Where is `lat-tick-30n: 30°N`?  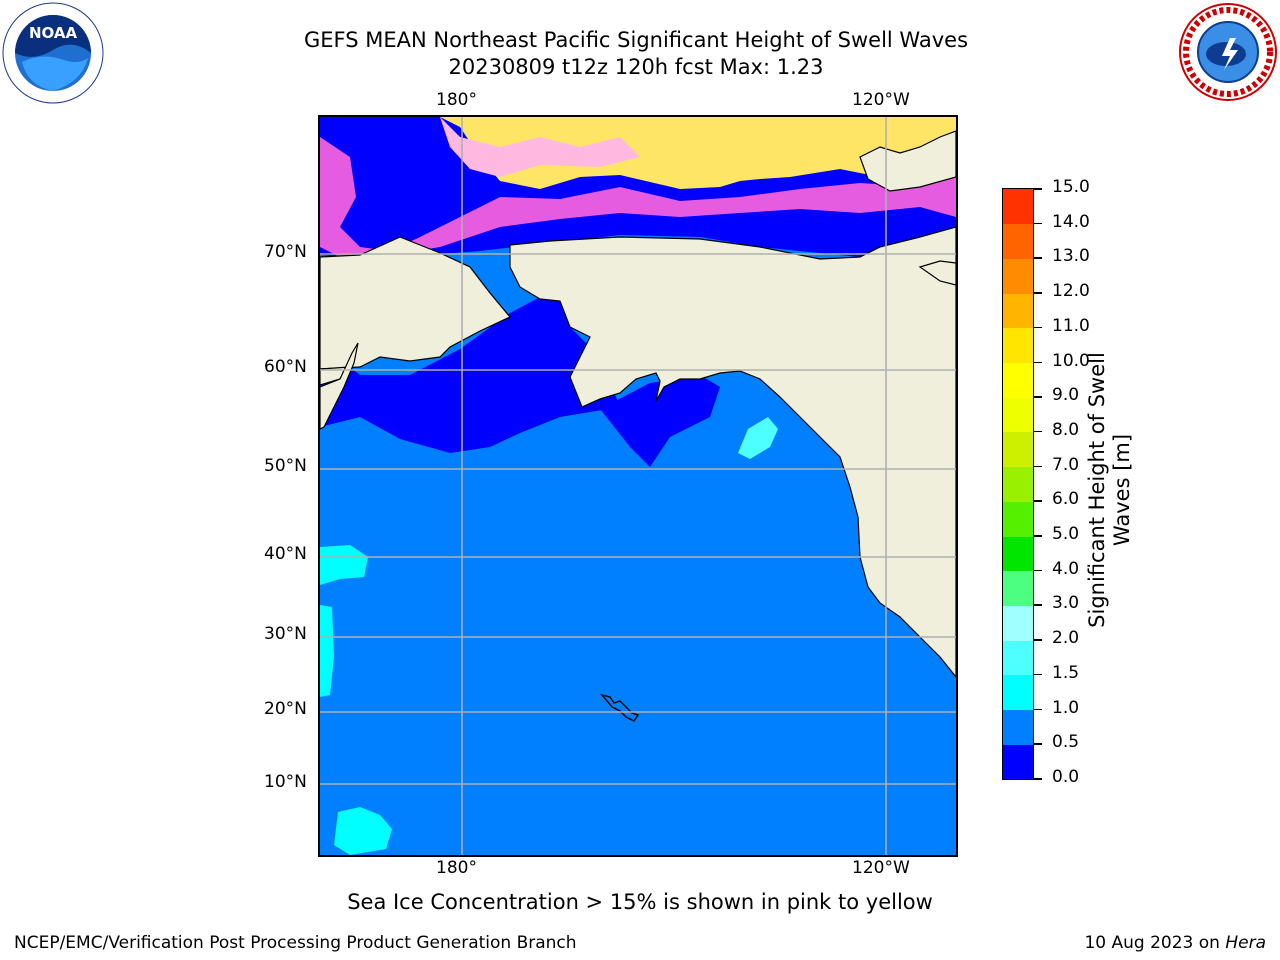 lat-tick-30n: 30°N is located at coordinates (285, 634).